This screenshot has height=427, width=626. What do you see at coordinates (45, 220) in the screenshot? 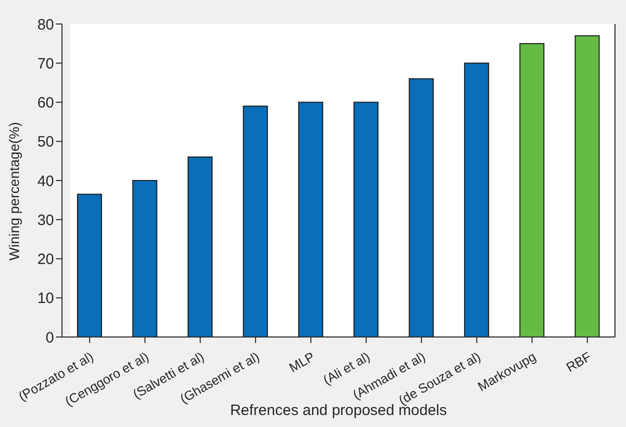
I see `y-tick-label: 30` at bounding box center [45, 220].